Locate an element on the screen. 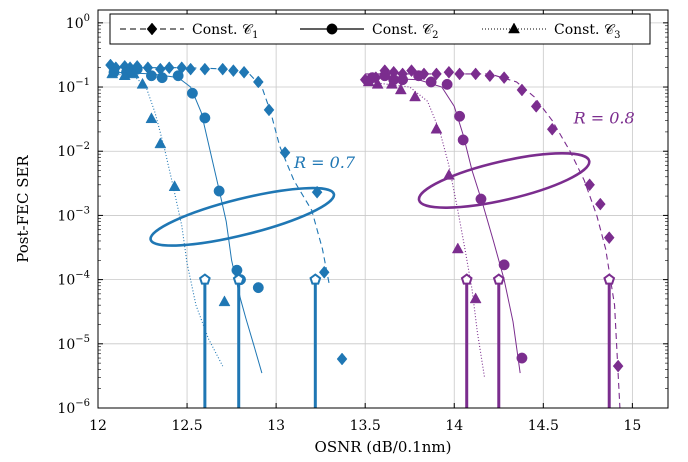 This screenshot has height=462, width=688. x-tick-label-5: 14.5 is located at coordinates (543, 426).